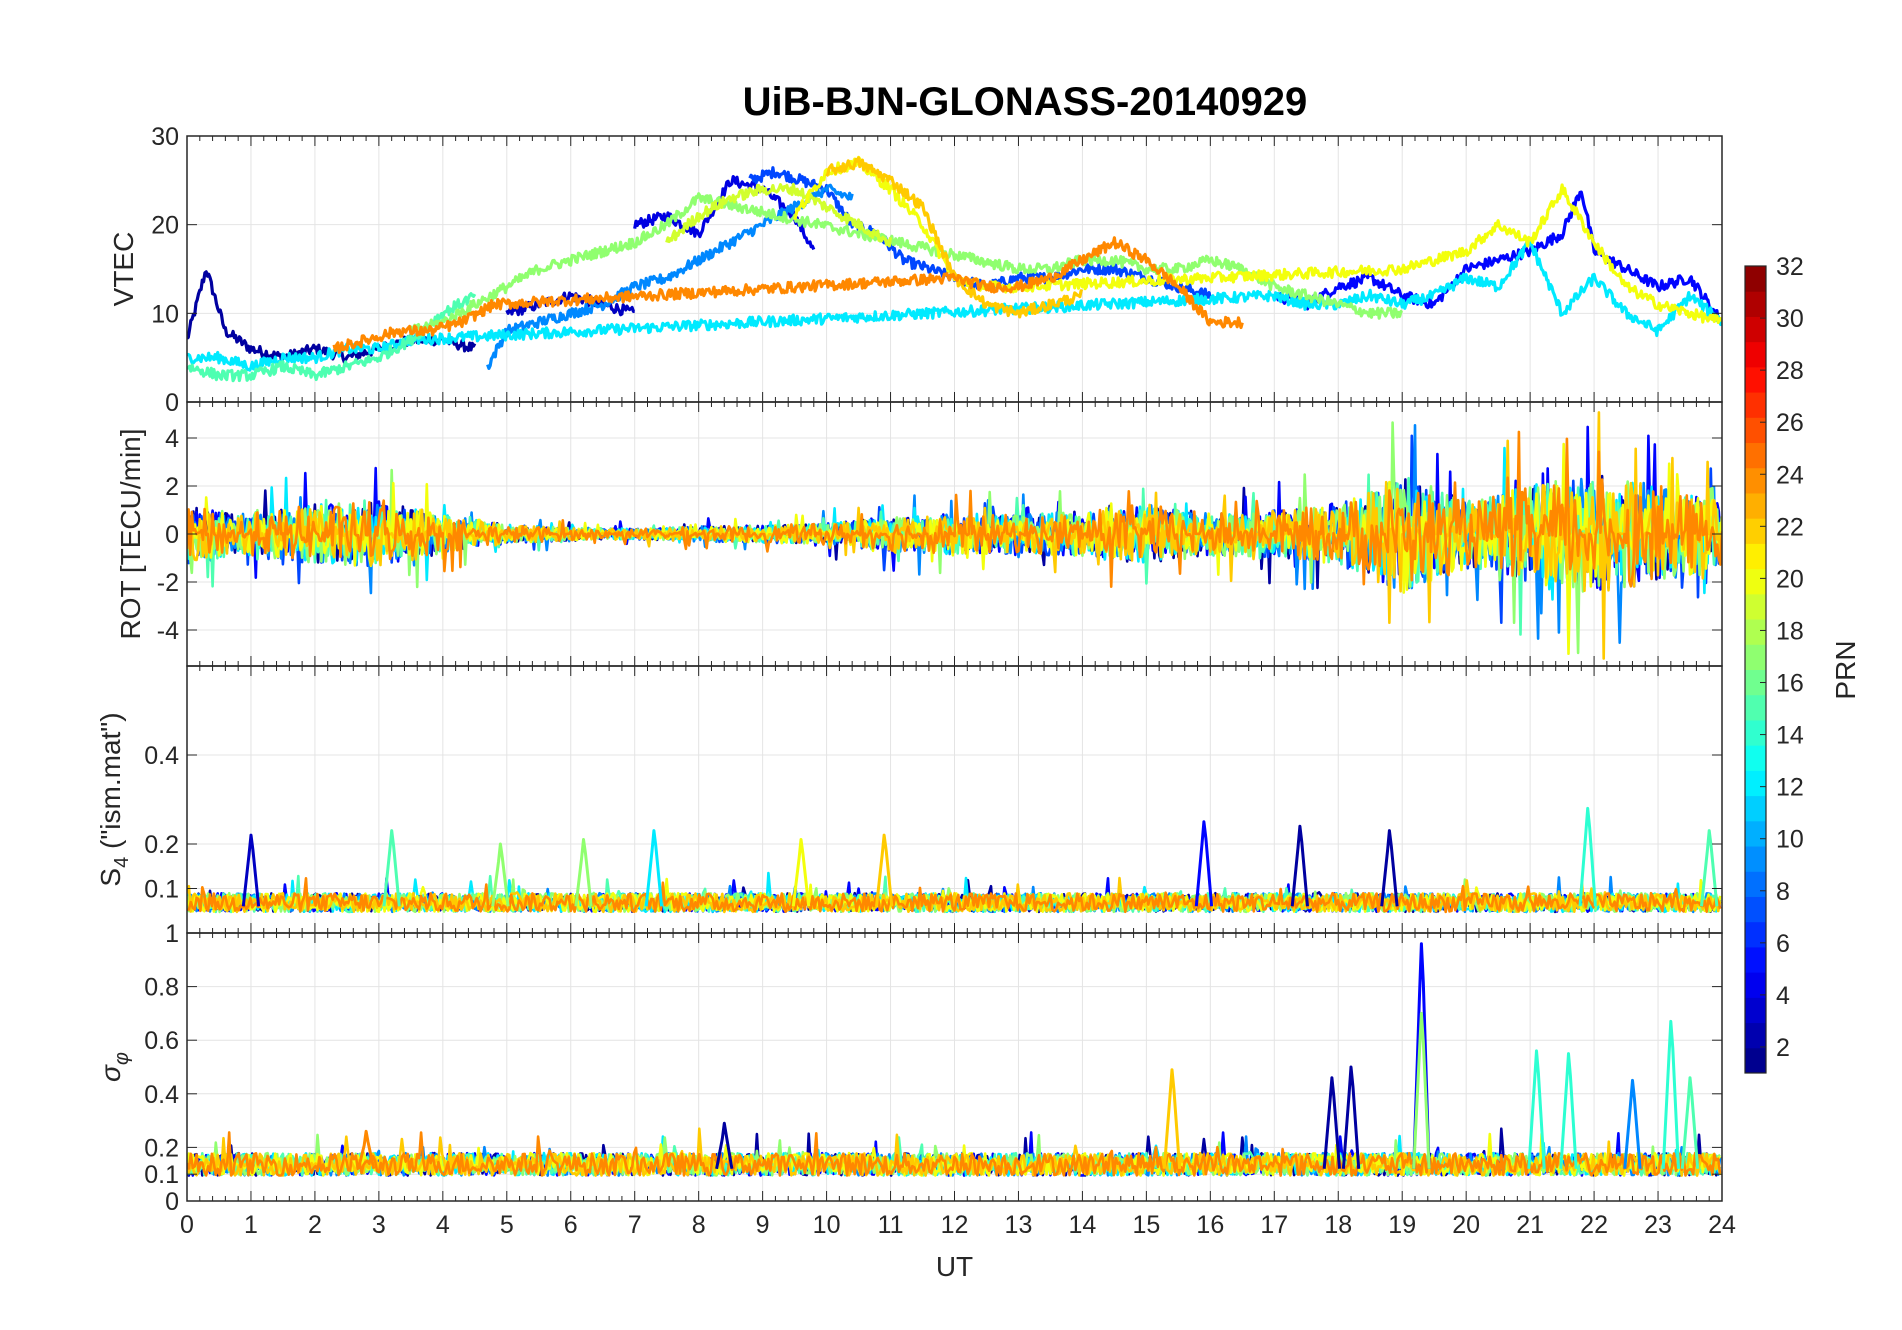 This screenshot has height=1330, width=1902. What do you see at coordinates (827, 1225) in the screenshot?
I see `xtick-label-10: 10` at bounding box center [827, 1225].